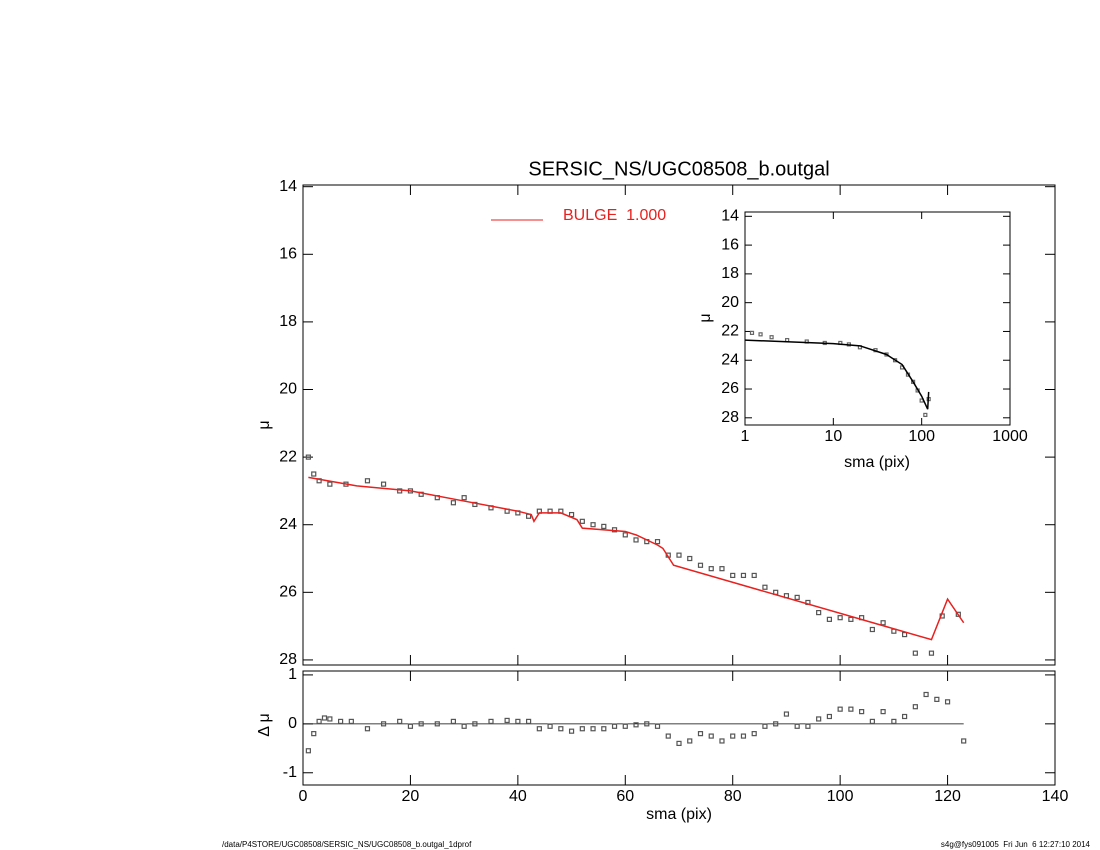  What do you see at coordinates (303, 796) in the screenshot?
I see `x-tick-label: 0` at bounding box center [303, 796].